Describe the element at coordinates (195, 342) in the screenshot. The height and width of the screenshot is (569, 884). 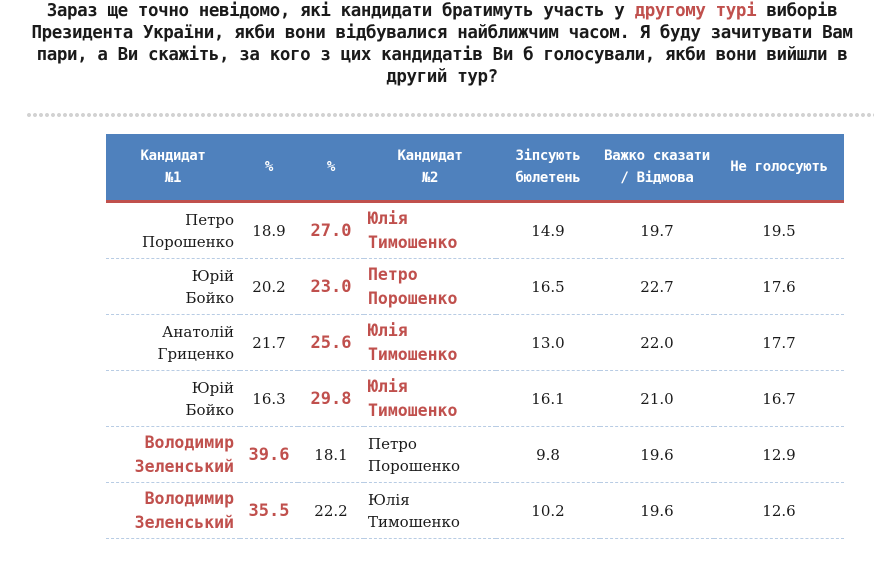
I see `candidate-1-name: Анатолій Гриценко` at that location.